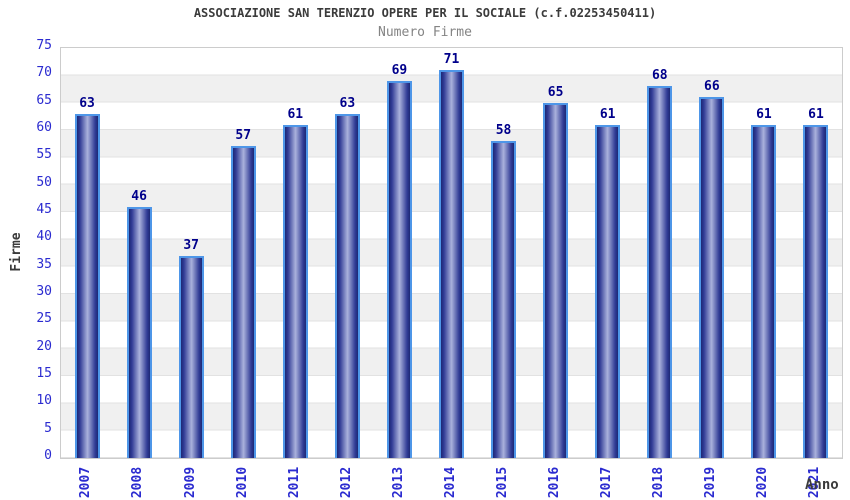 The height and width of the screenshot is (500, 850). I want to click on bar-2020, so click(764, 291).